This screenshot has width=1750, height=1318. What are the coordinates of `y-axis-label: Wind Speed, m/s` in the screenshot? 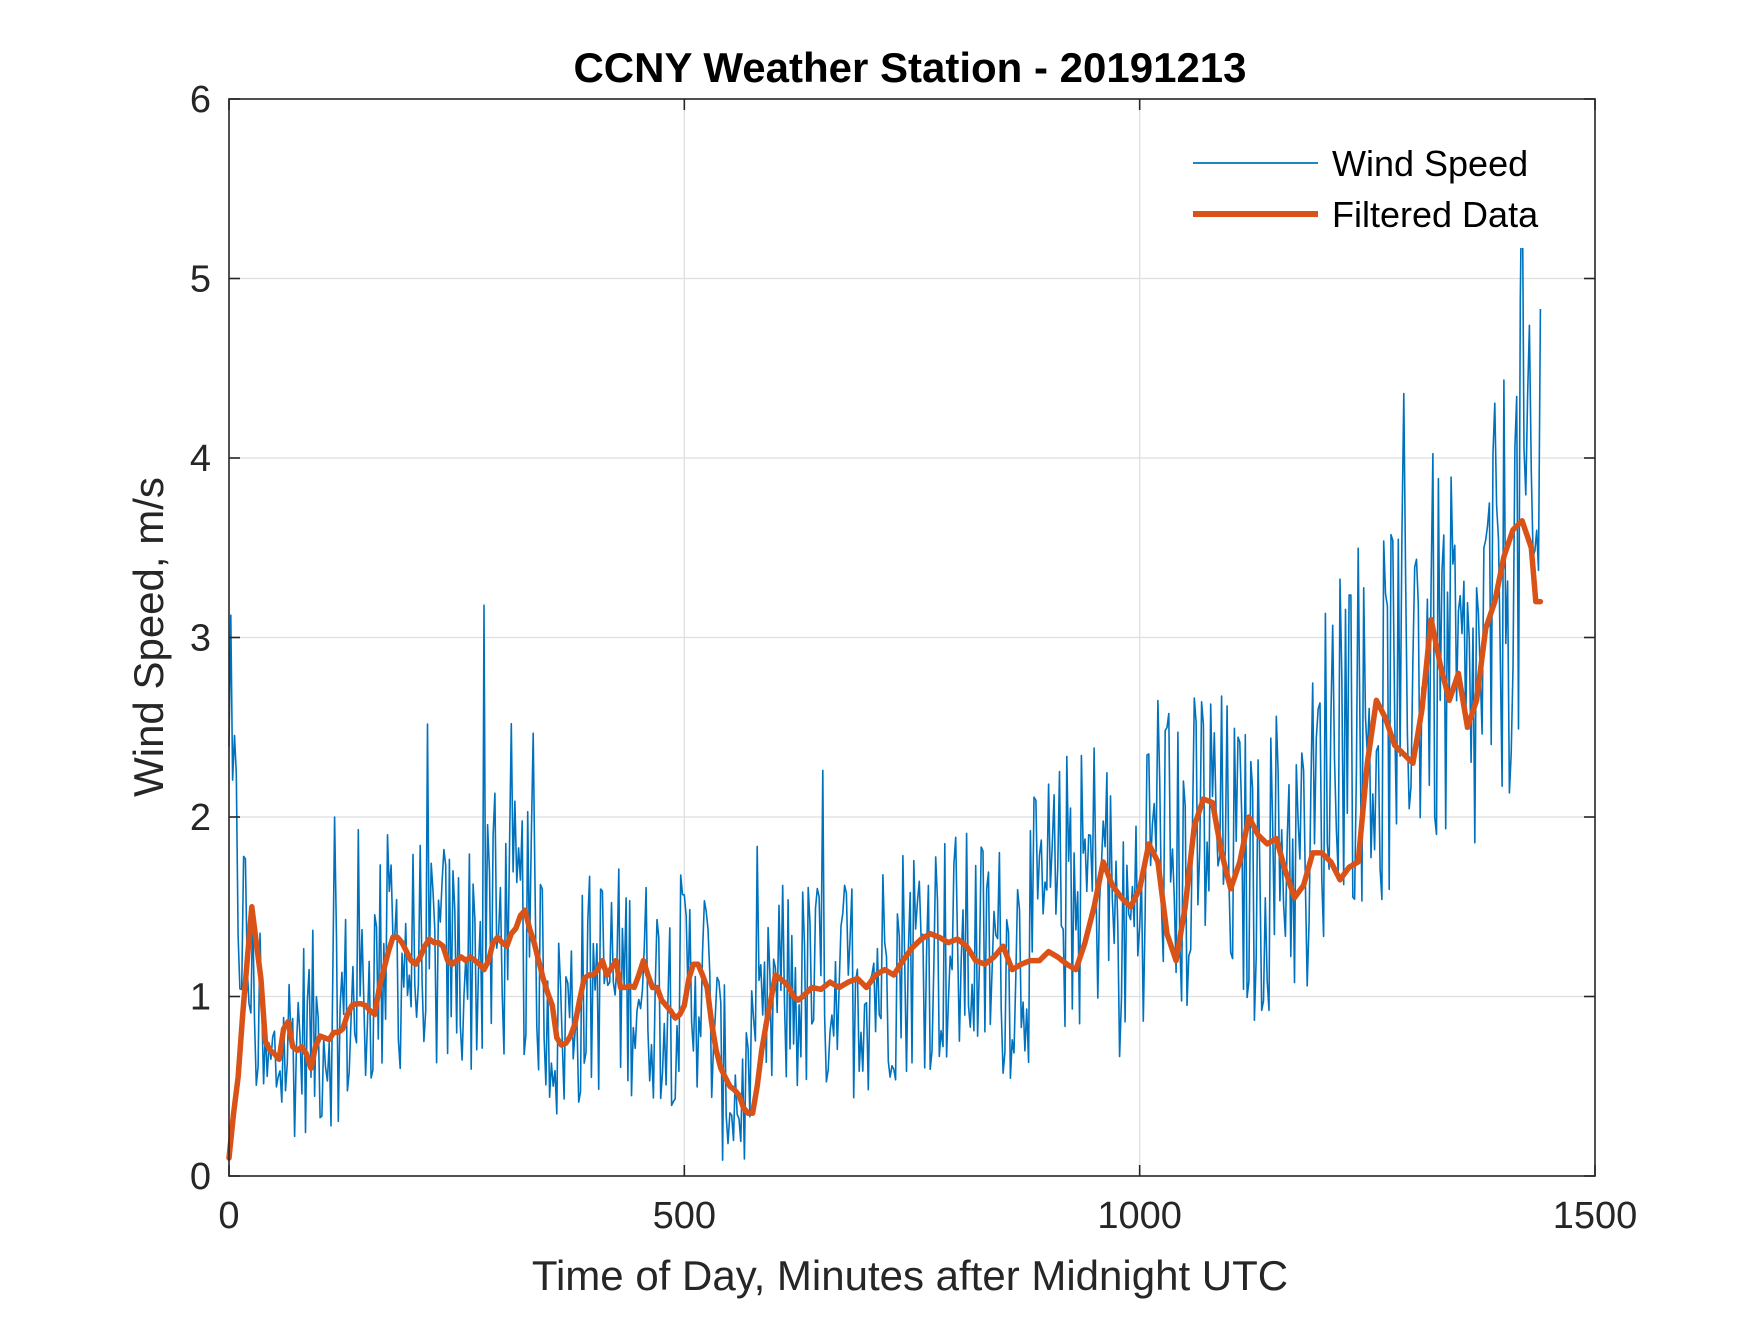 It's located at (148, 637).